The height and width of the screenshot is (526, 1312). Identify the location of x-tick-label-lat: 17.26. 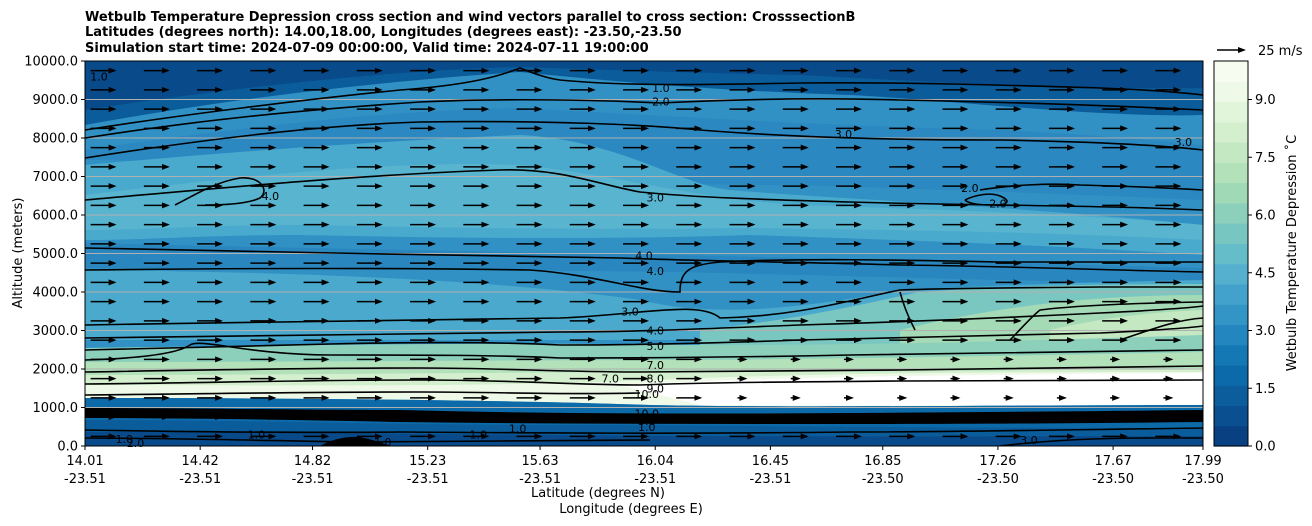
(997, 461).